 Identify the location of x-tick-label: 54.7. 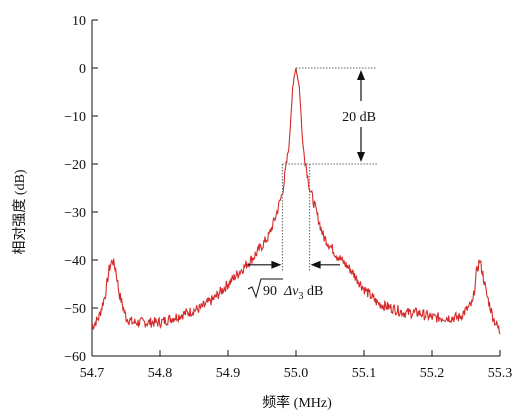
(92, 373).